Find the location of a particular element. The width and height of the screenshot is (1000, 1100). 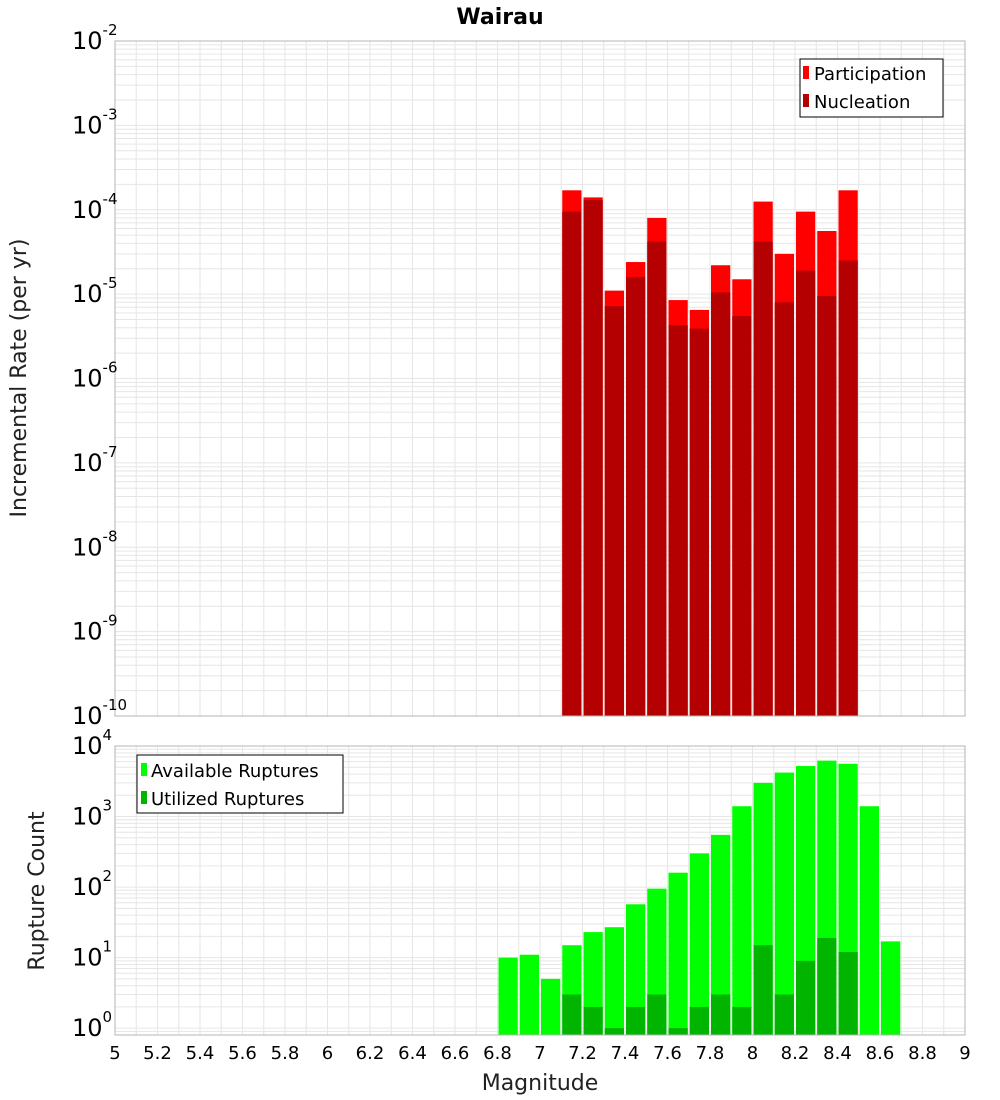

y-tick-label: 10⁴ is located at coordinates (92, 743).